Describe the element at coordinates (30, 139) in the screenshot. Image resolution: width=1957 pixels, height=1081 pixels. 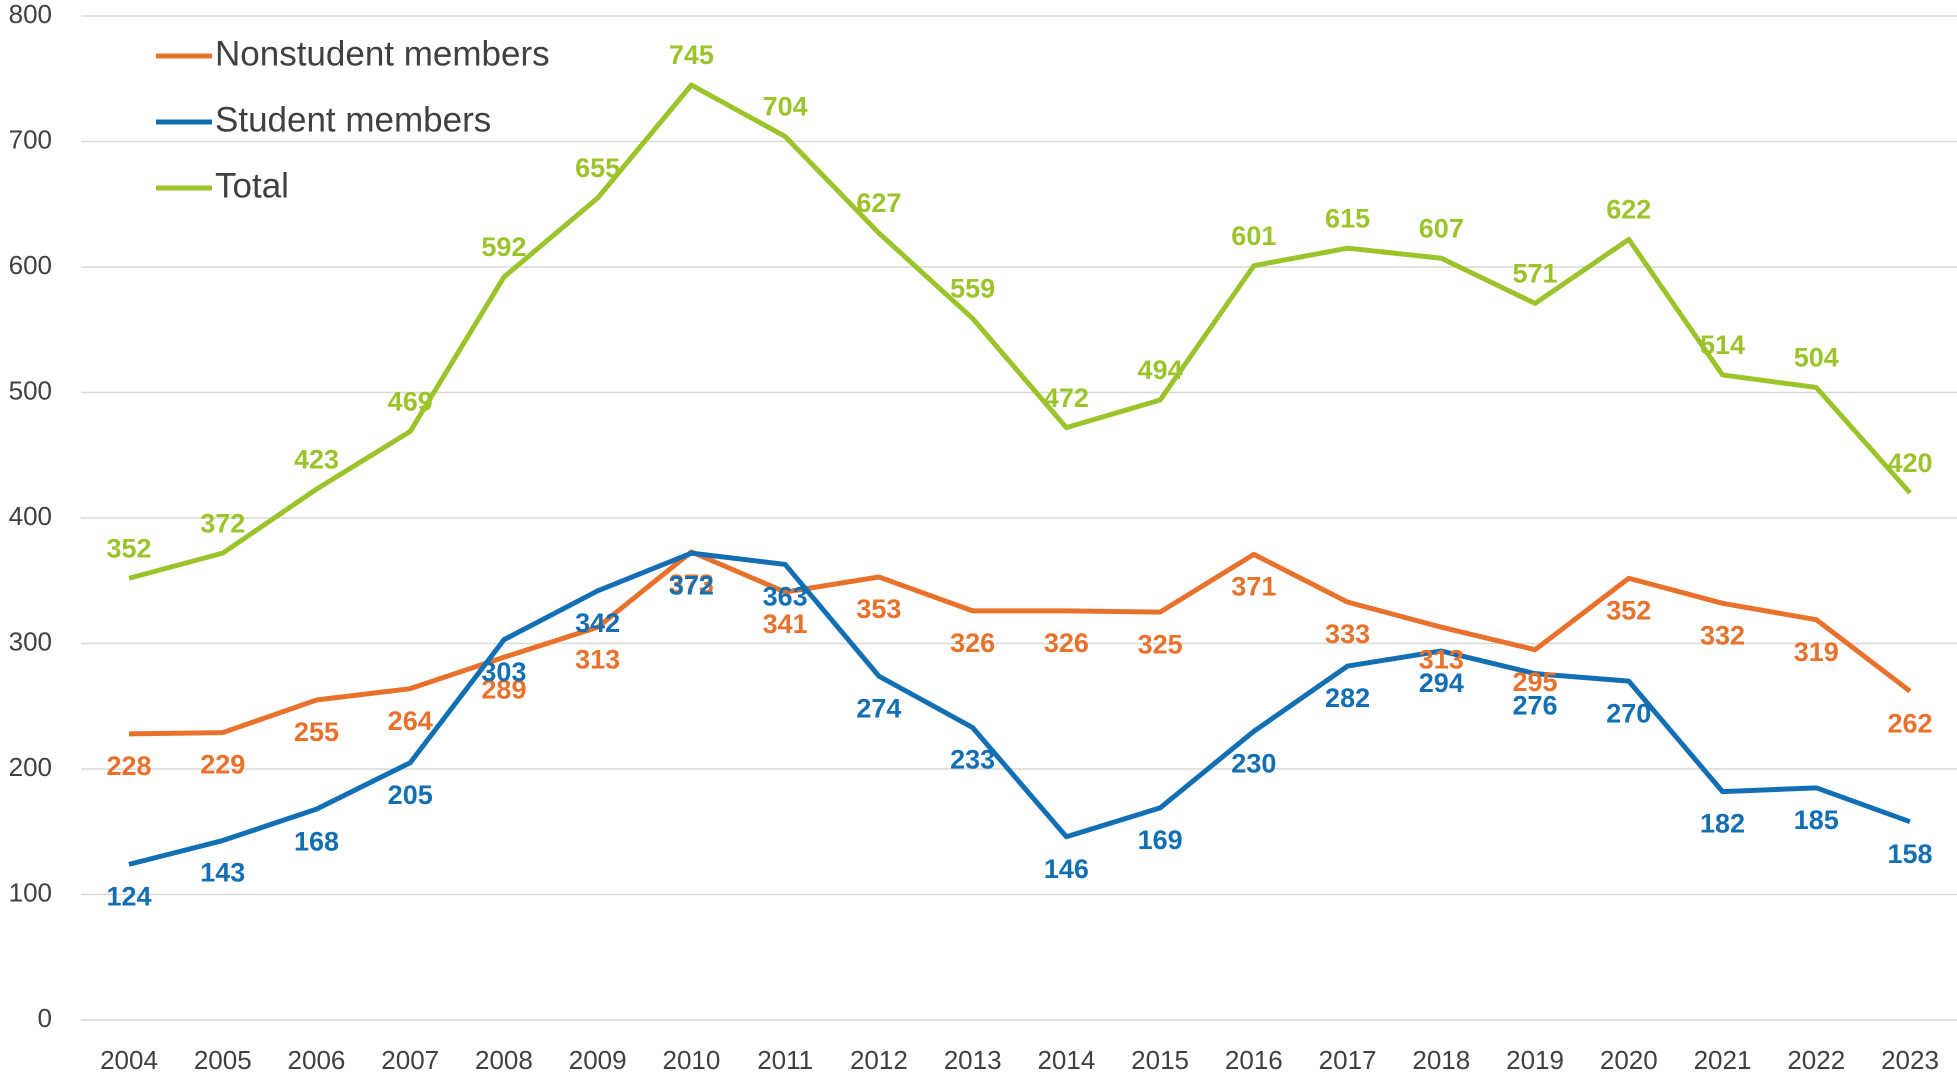
I see `y-tick-label: 700` at that location.